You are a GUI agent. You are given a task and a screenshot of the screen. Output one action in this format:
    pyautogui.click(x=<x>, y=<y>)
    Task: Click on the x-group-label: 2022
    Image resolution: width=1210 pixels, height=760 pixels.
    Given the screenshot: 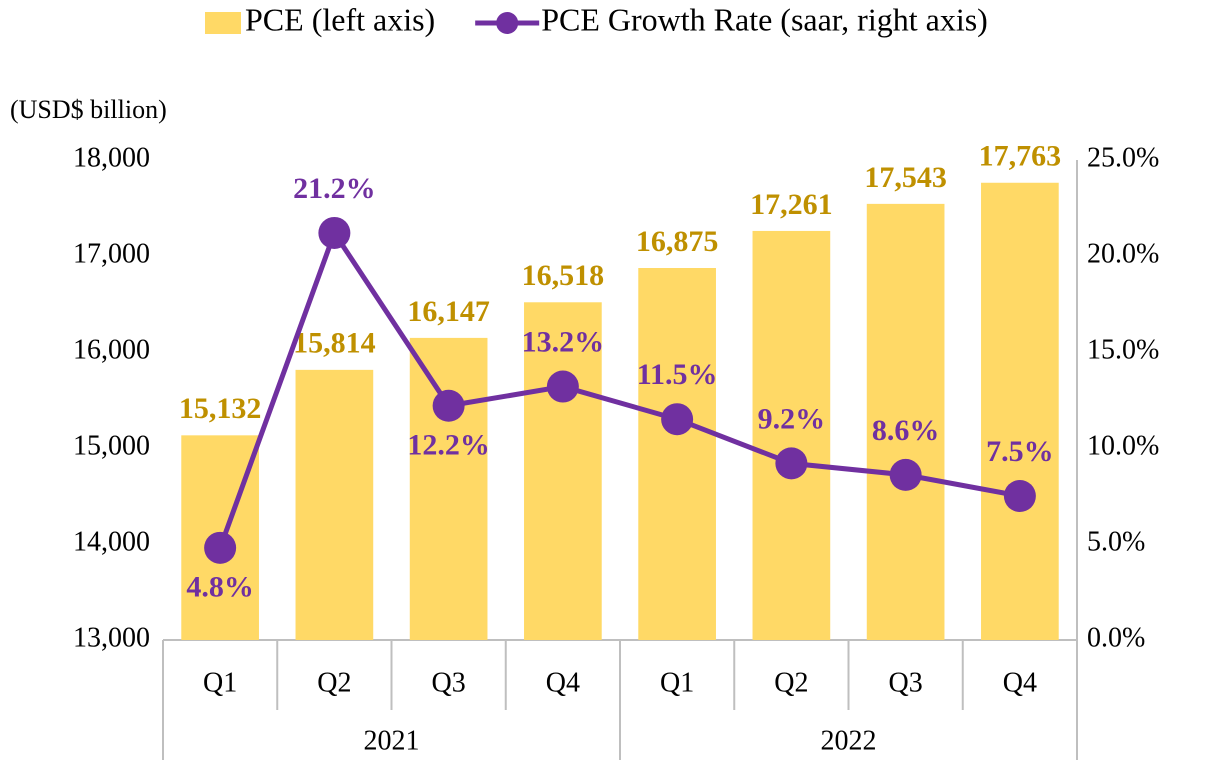 What is the action you would take?
    pyautogui.click(x=849, y=740)
    